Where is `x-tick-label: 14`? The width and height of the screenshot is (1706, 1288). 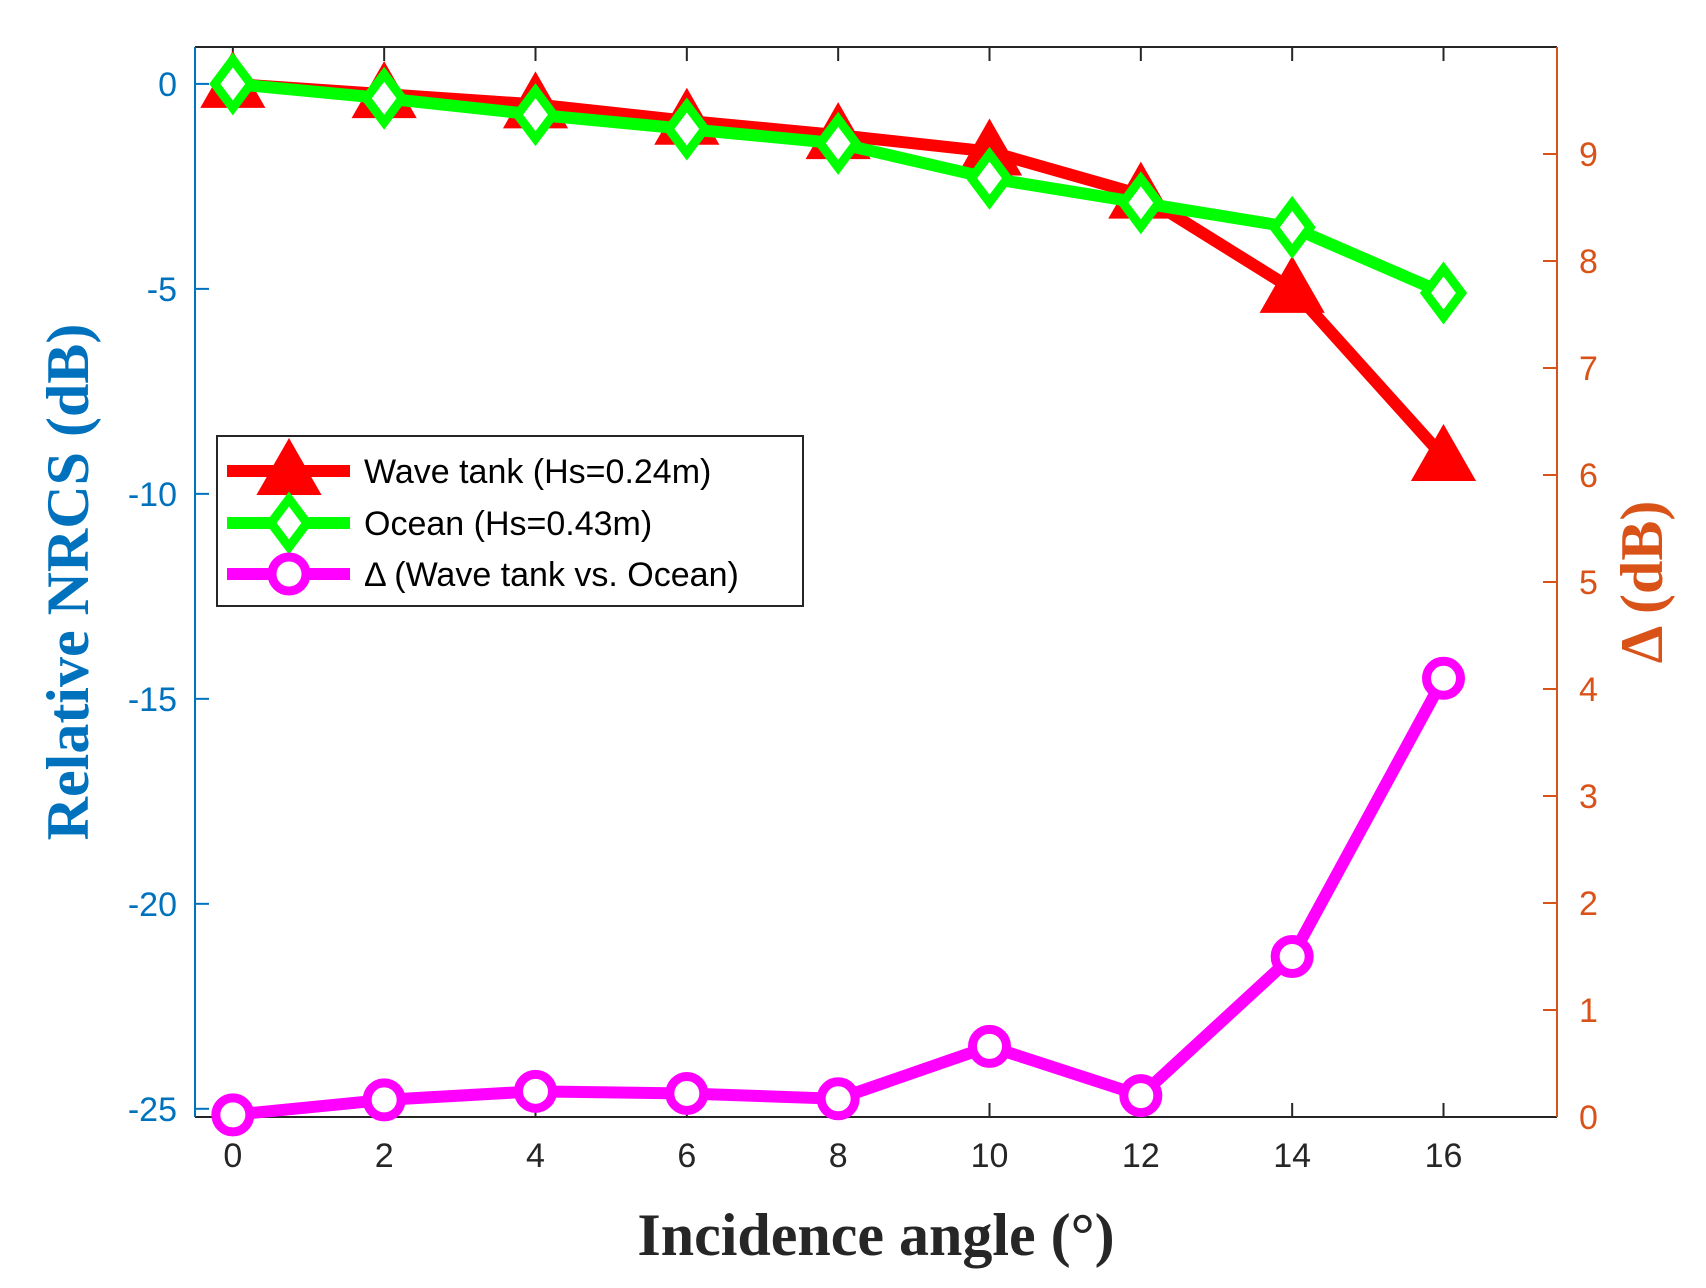 x-tick-label: 14 is located at coordinates (1292, 1156).